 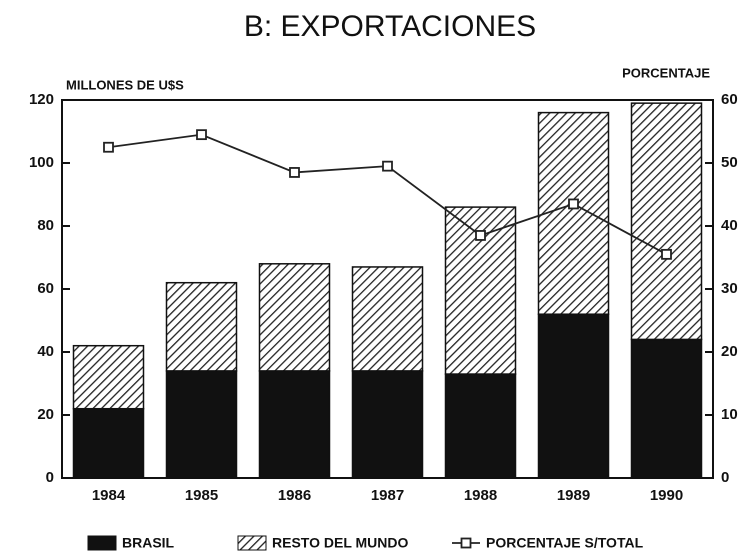 What do you see at coordinates (729, 414) in the screenshot?
I see `y2-tick-label: 10` at bounding box center [729, 414].